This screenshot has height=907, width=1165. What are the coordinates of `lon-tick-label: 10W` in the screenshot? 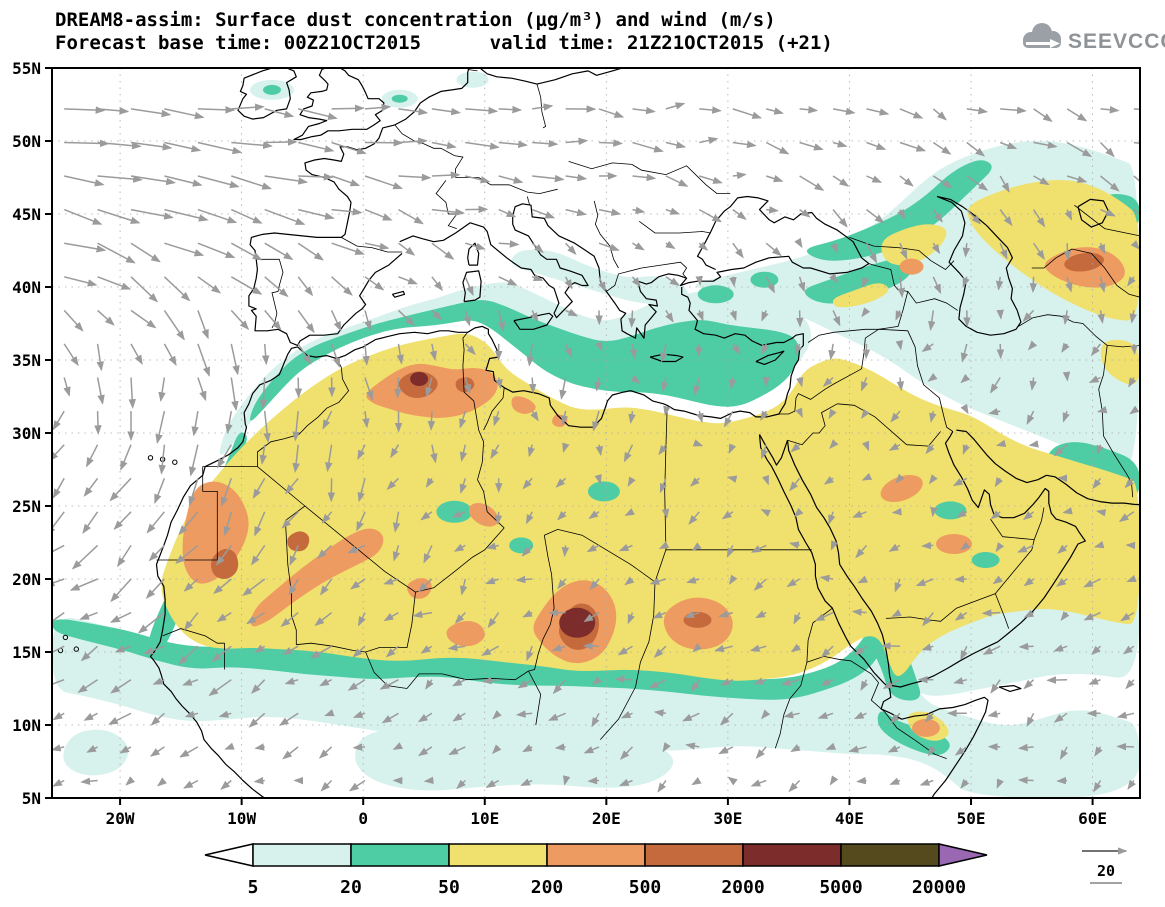 It's located at (241, 818).